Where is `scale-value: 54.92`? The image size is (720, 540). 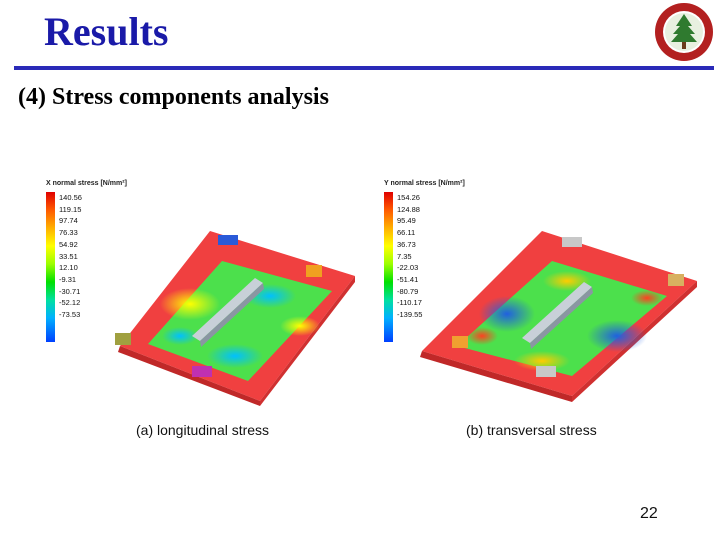
scale-value: 54.92 is located at coordinates (68, 244).